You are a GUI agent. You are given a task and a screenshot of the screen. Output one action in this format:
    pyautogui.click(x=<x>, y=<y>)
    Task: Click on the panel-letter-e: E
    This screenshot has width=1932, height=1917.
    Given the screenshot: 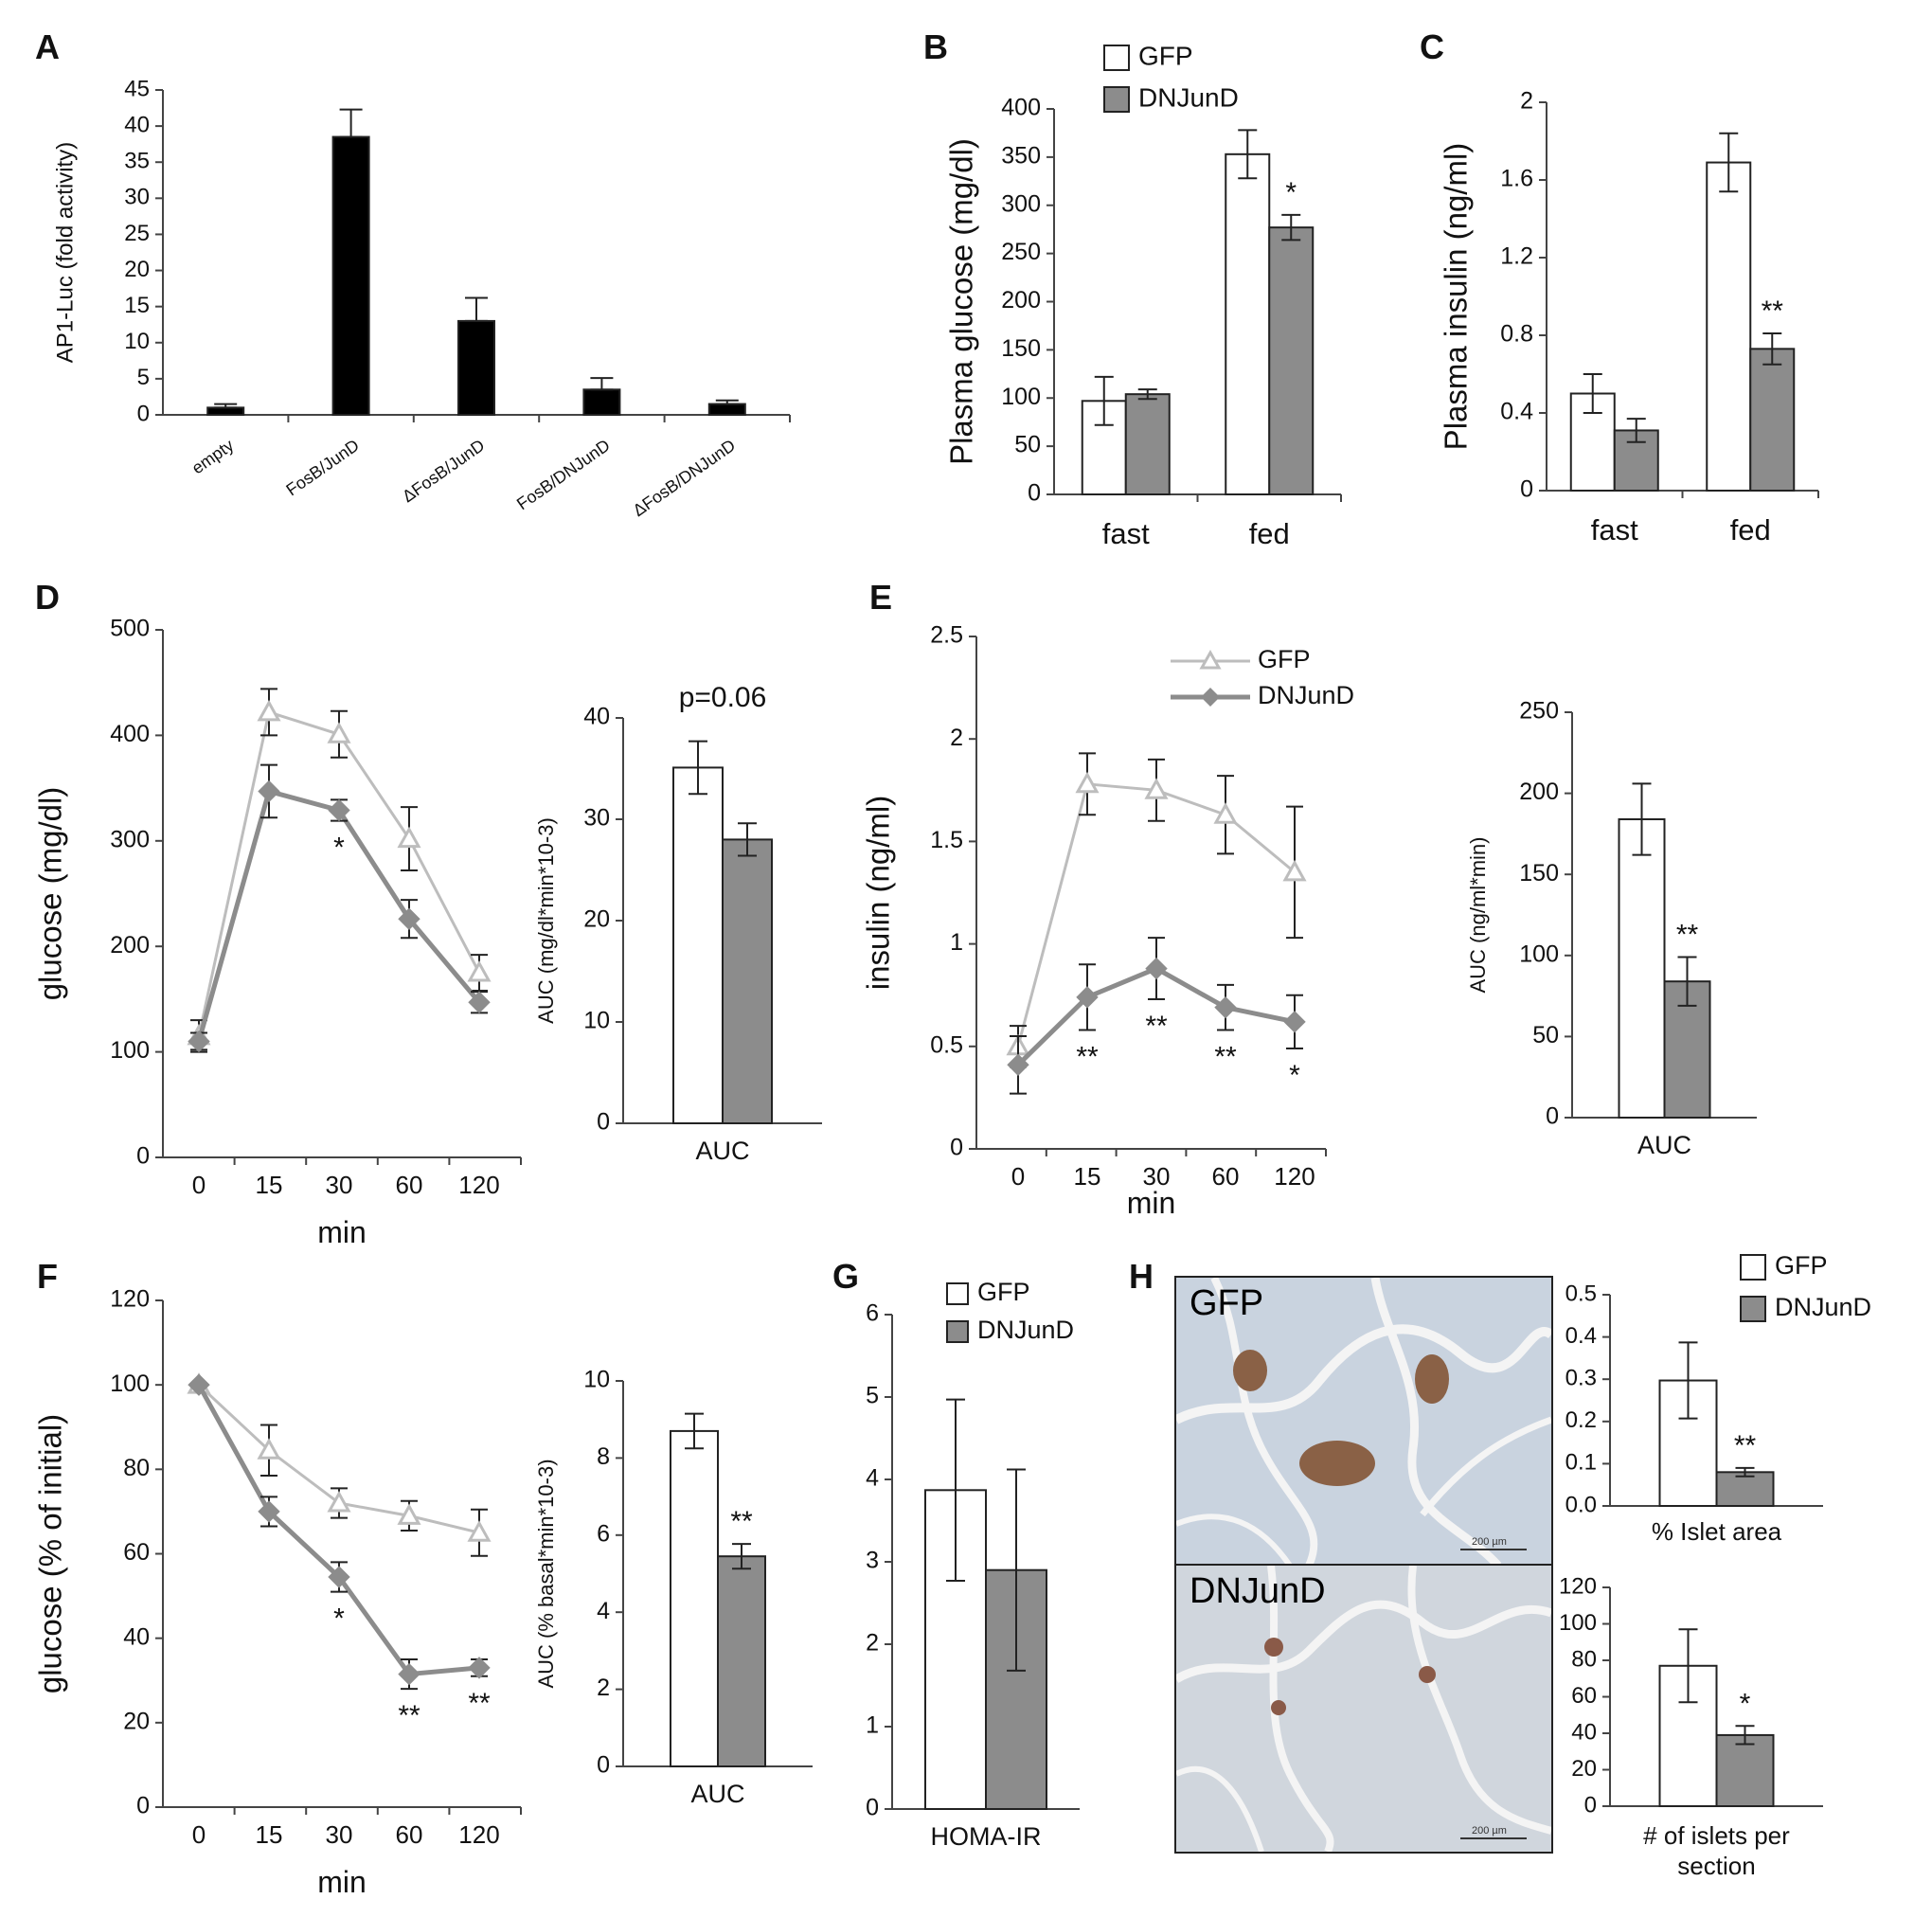 What is the action you would take?
    pyautogui.click(x=880, y=597)
    